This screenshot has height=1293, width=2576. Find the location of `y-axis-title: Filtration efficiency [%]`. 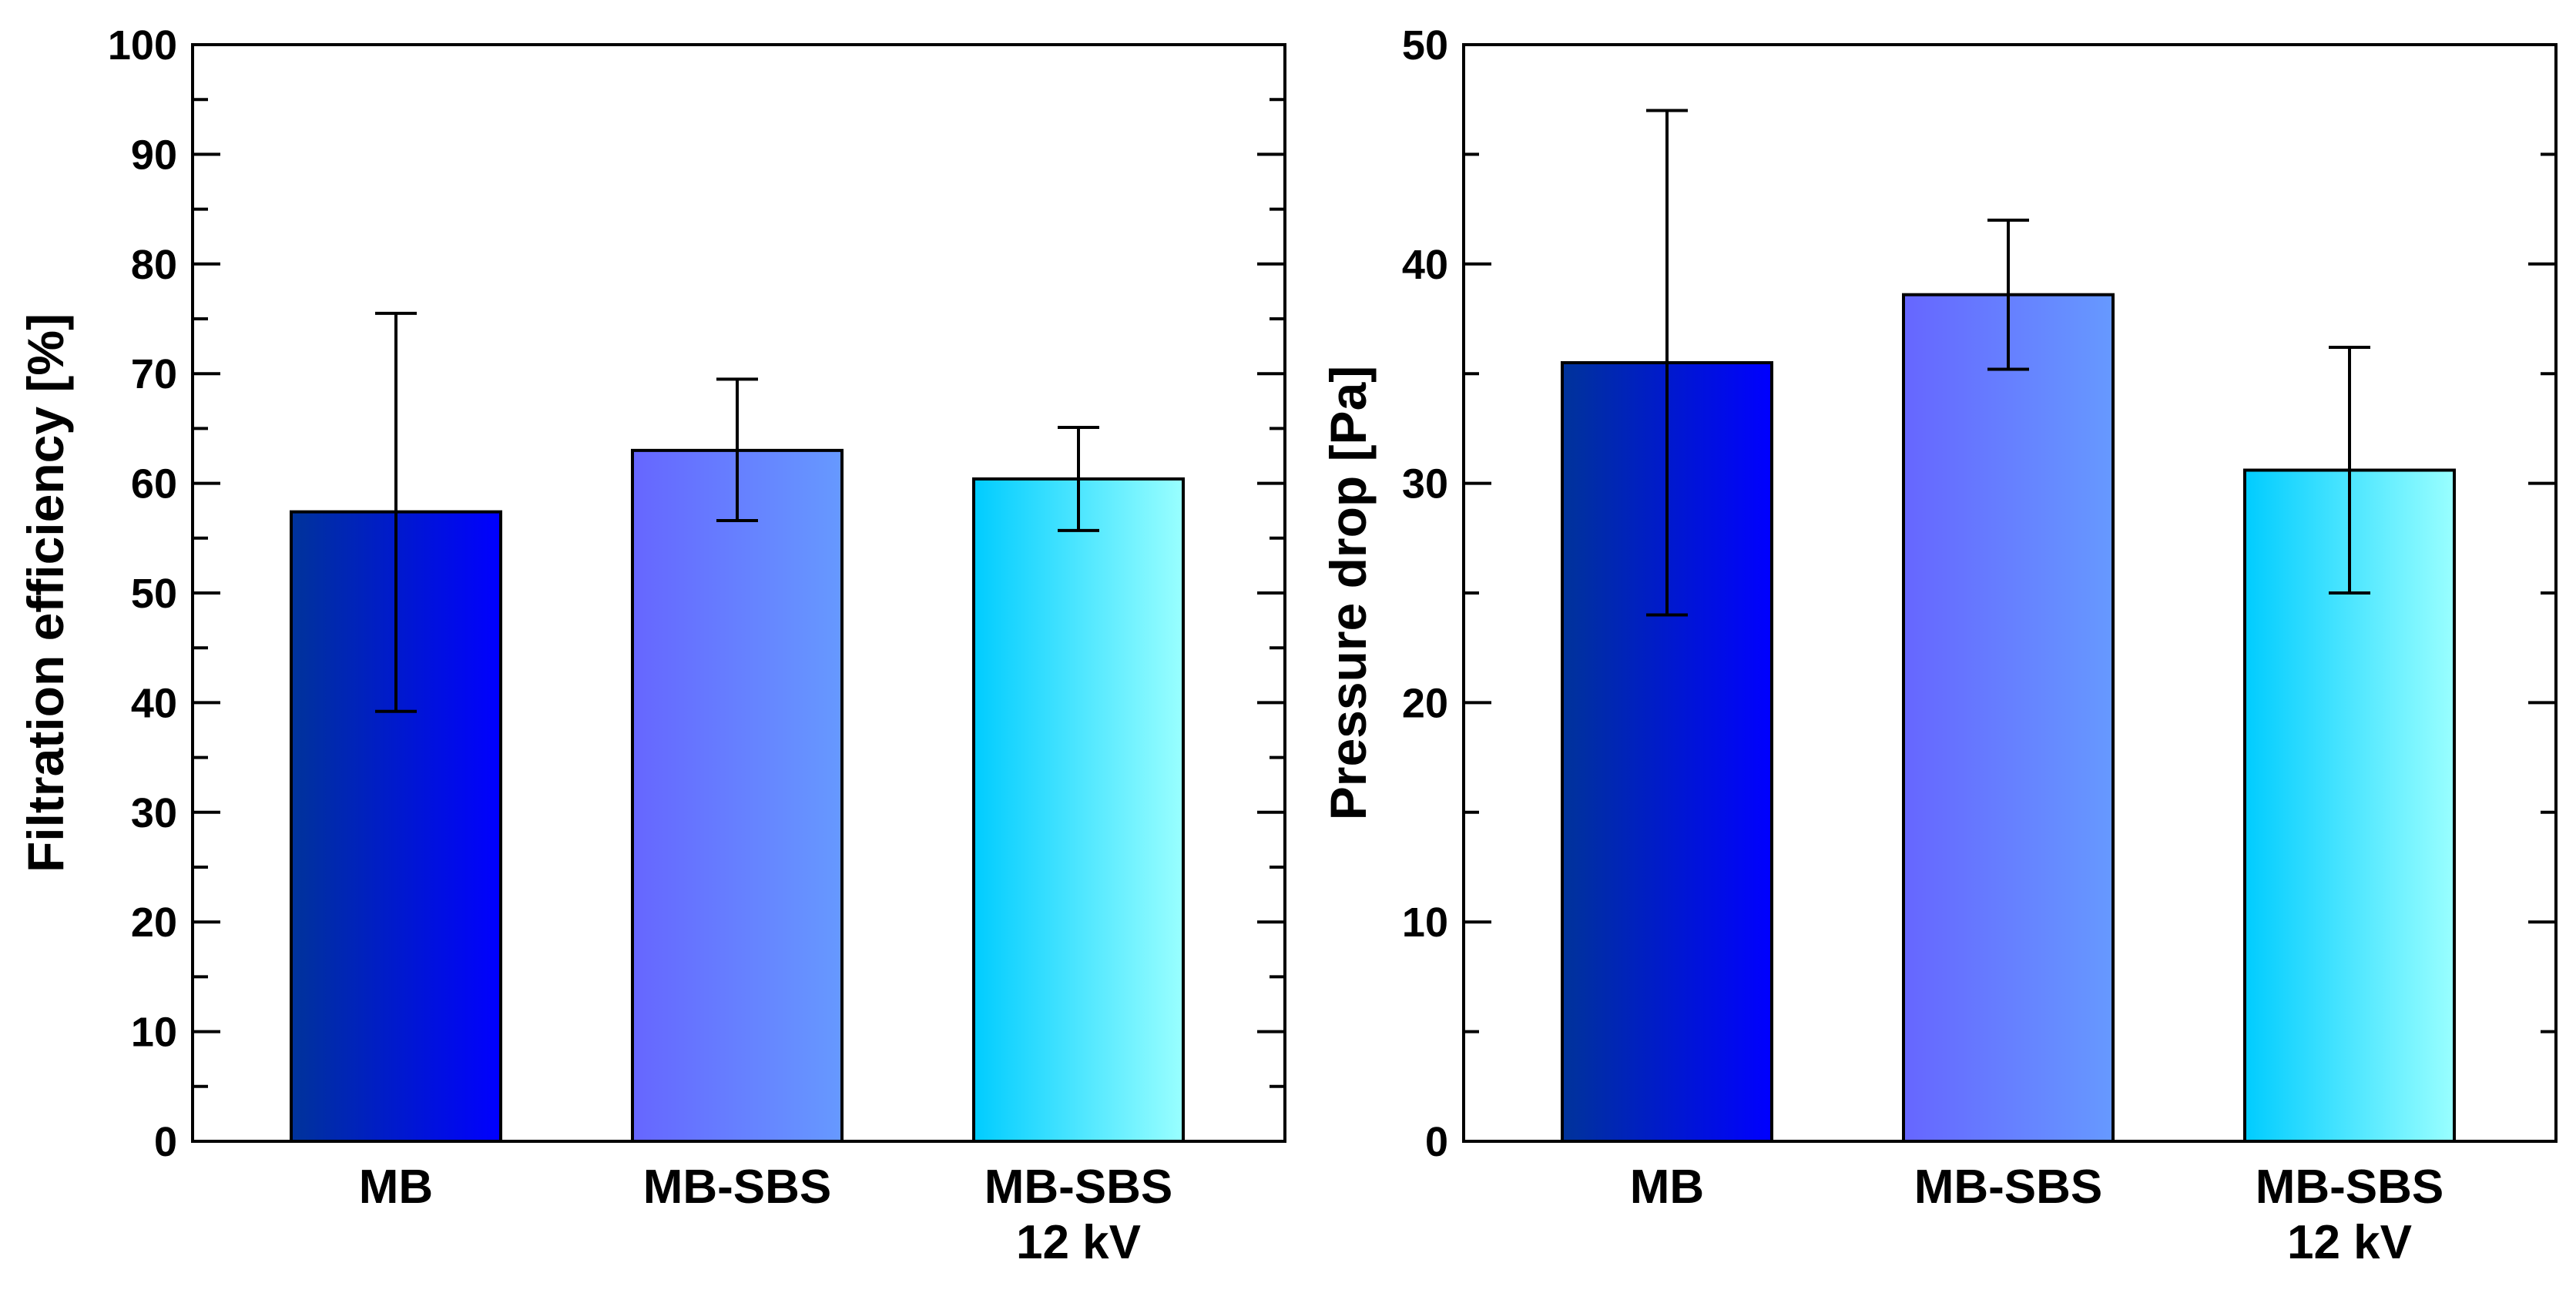

y-axis-title: Filtration efficiency [%] is located at coordinates (45, 593).